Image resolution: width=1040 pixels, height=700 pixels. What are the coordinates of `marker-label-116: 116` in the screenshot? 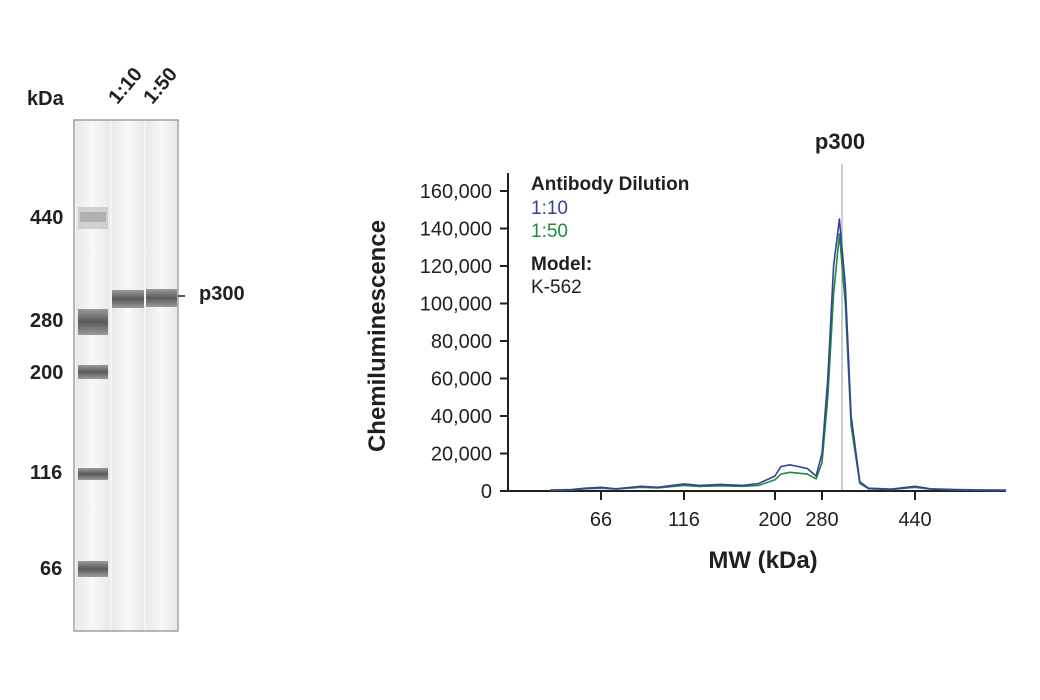 It's located at (46, 473).